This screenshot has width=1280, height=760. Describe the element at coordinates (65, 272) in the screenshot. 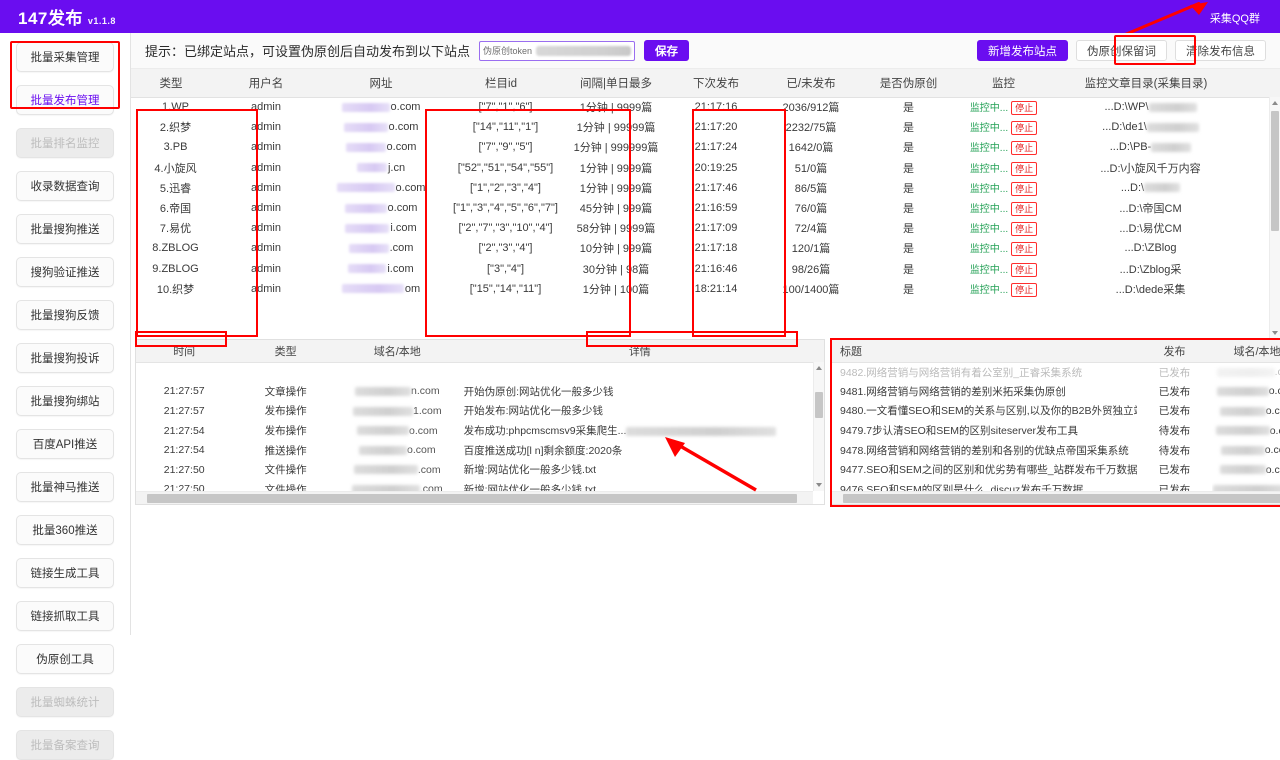

I see `sidebar-item-sogou-verify-push: 搜狗验证推送` at that location.